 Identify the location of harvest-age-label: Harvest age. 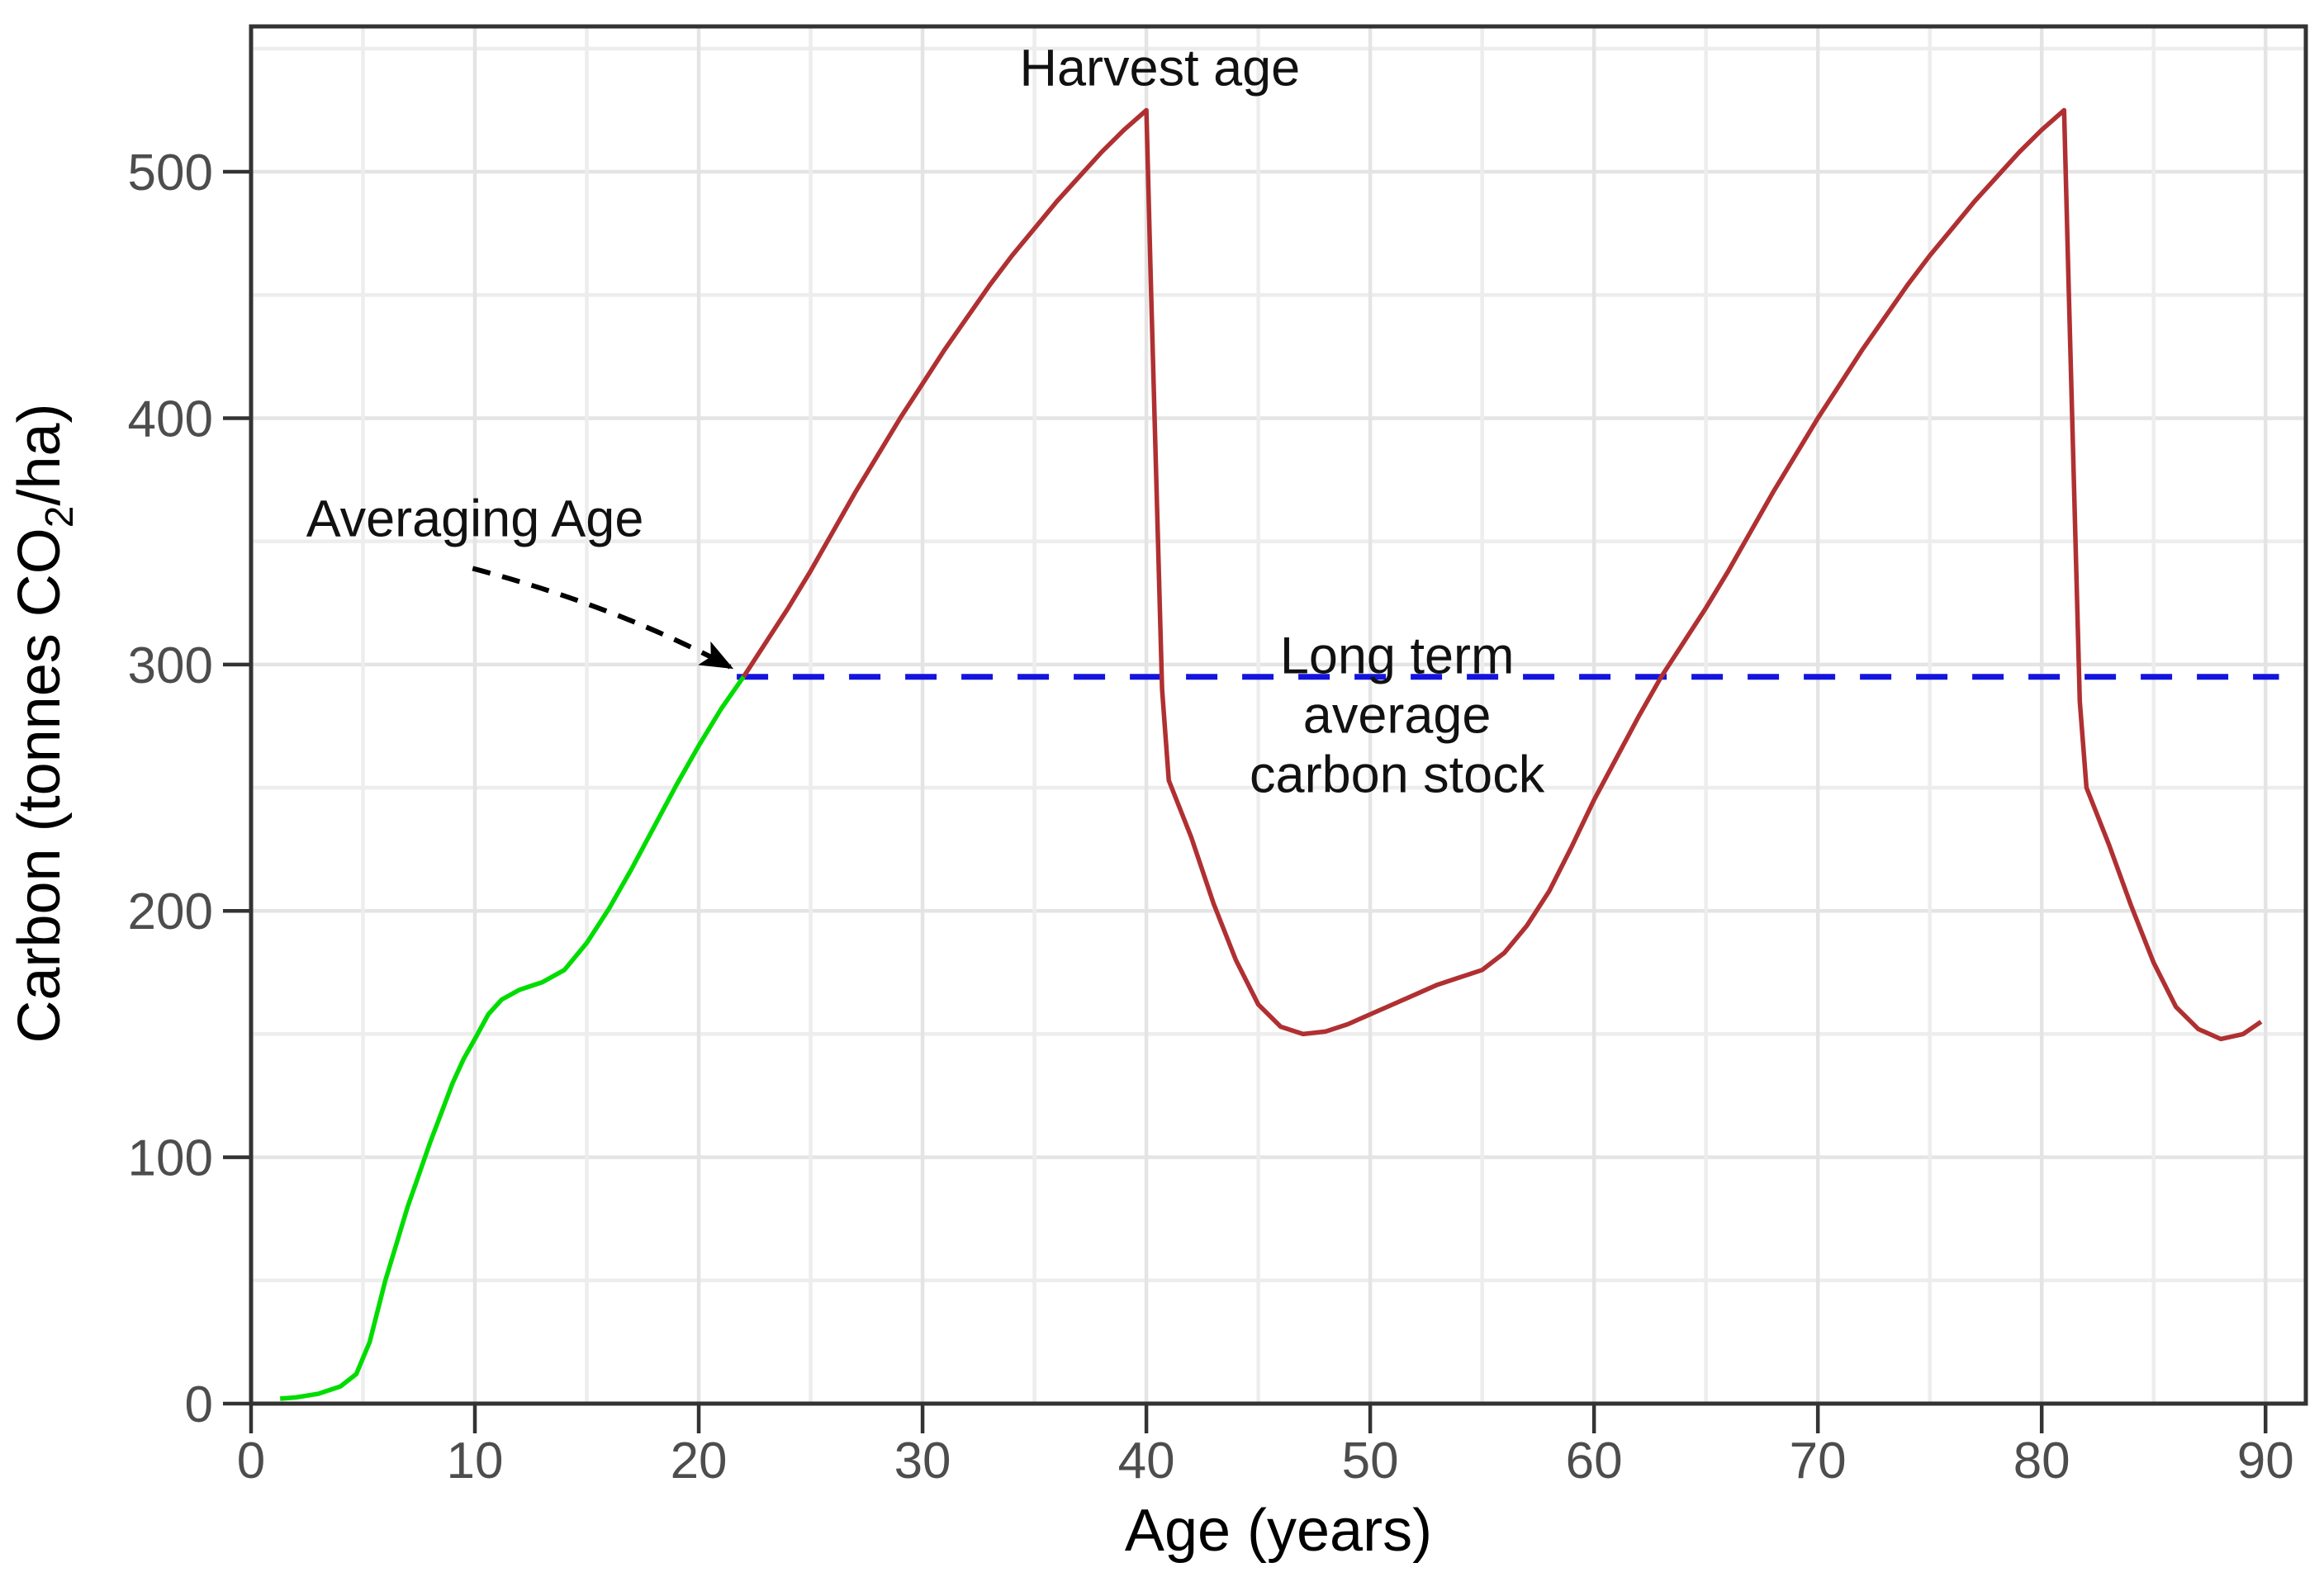
(1160, 68).